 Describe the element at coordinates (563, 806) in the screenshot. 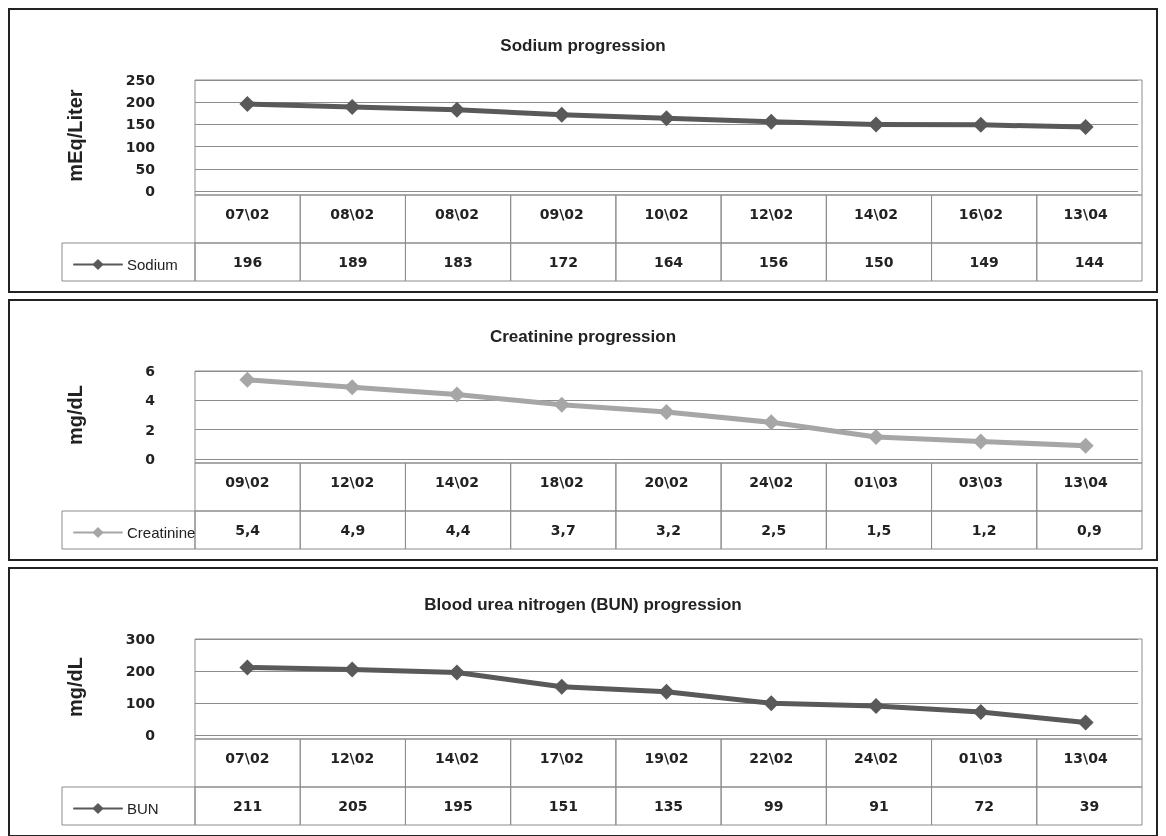

I see `data-label: 151` at that location.